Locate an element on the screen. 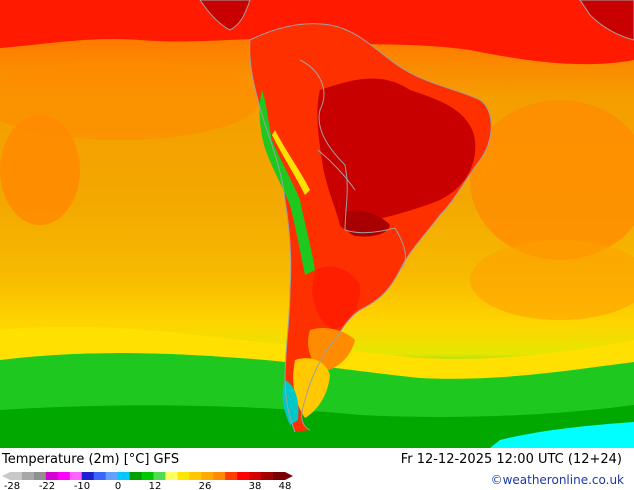 This screenshot has width=634, height=490. southern-cyan-patch is located at coordinates (562, 435).